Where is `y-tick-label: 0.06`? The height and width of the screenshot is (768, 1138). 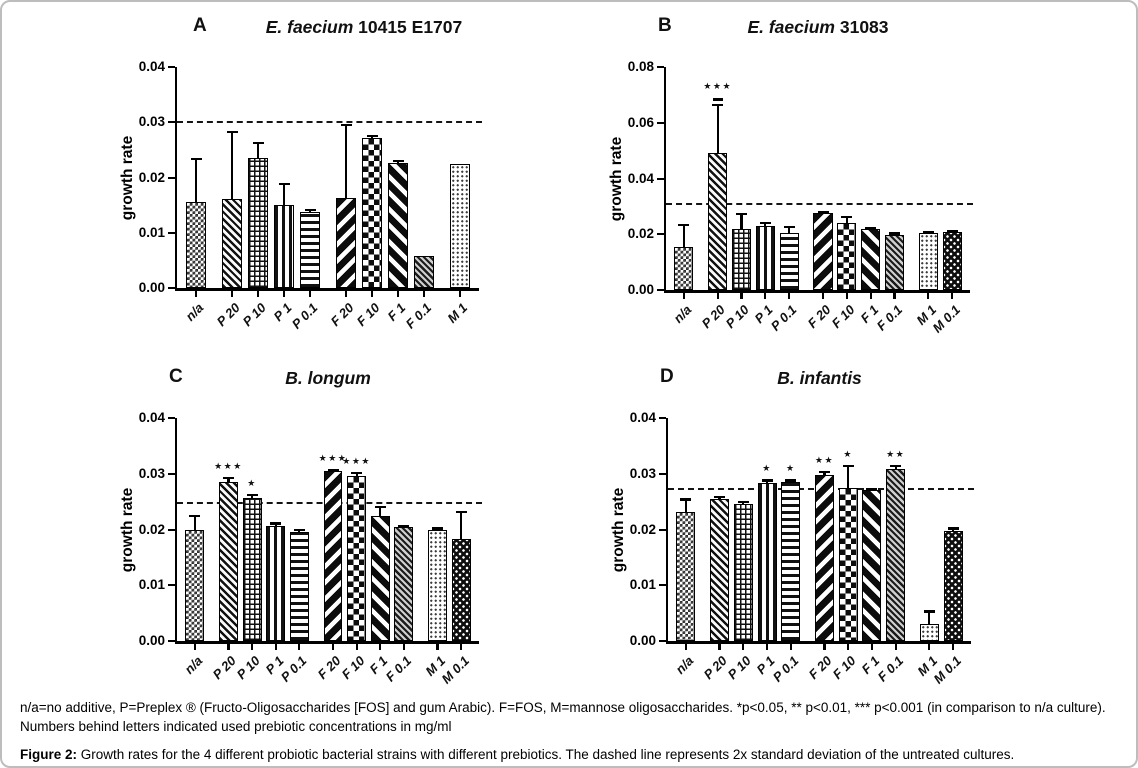 y-tick-label: 0.06 is located at coordinates (640, 122).